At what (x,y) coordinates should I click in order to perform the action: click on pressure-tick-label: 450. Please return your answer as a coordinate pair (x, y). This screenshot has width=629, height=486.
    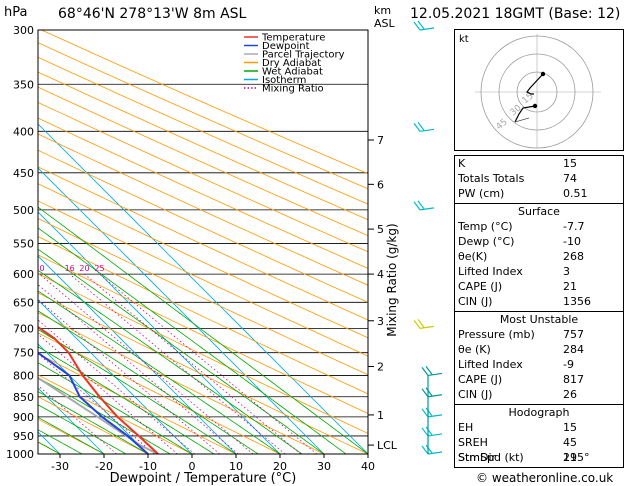
    Looking at the image, I should click on (23, 173).